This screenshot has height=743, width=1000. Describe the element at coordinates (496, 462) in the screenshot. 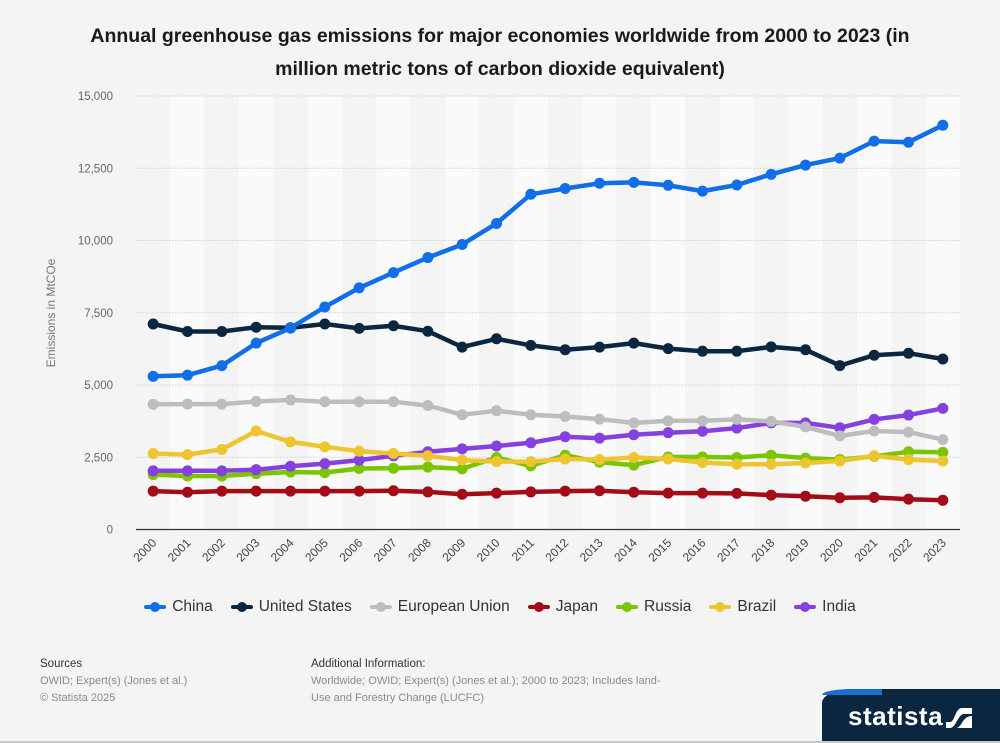

I see `data-point-brazil: Brazil 2010: 2350` at that location.